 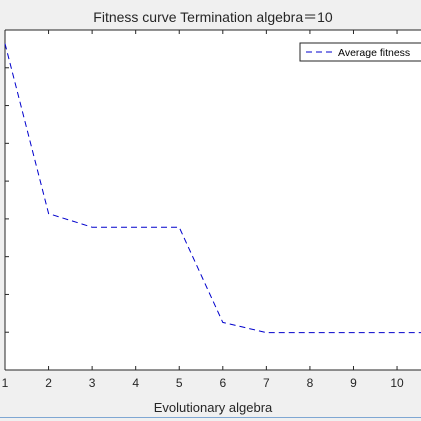 I want to click on window-bottom-border, so click(x=210, y=417).